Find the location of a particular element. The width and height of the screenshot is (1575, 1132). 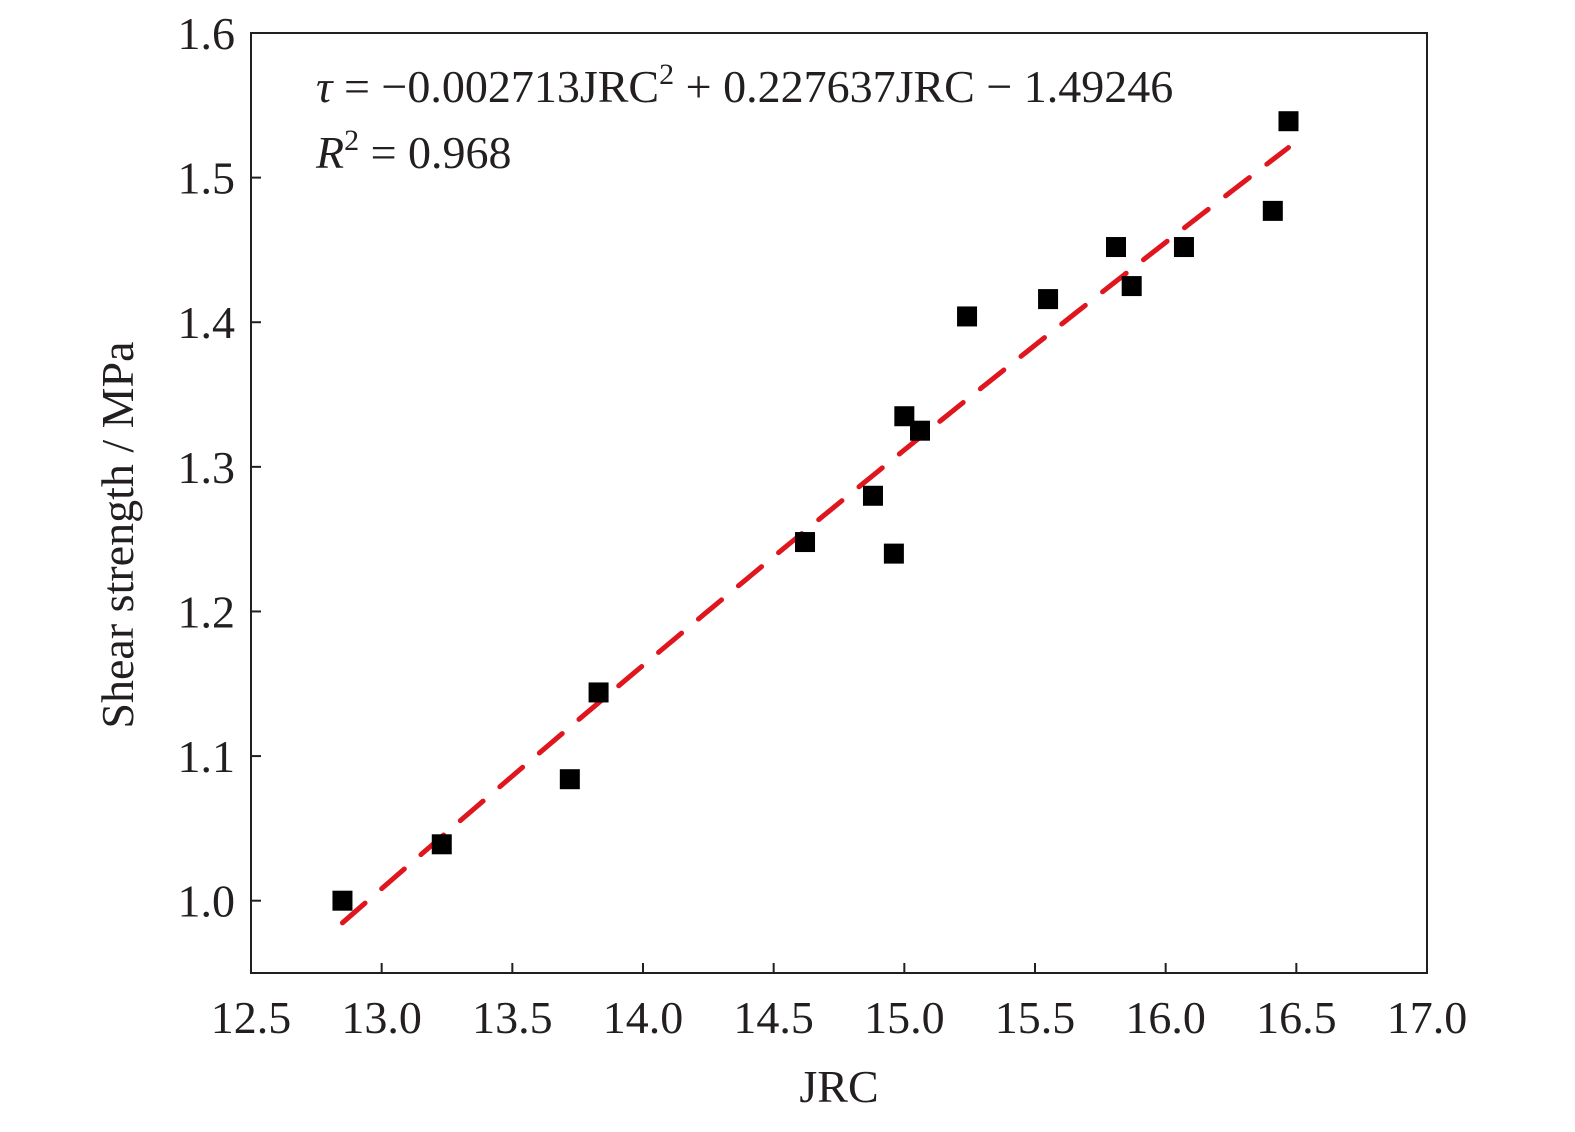

x-tick-label: 16.5 is located at coordinates (1296, 1017).